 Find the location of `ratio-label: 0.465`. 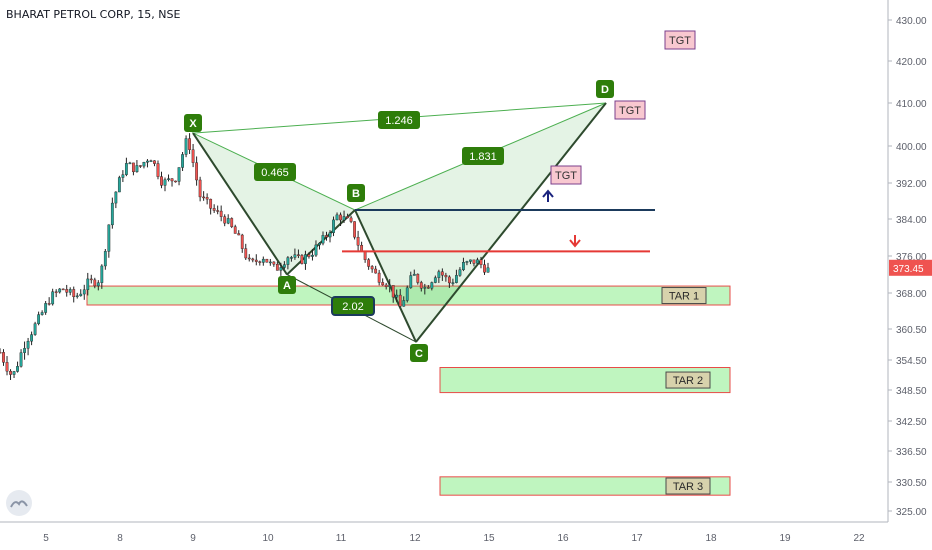

ratio-label: 0.465 is located at coordinates (275, 173).